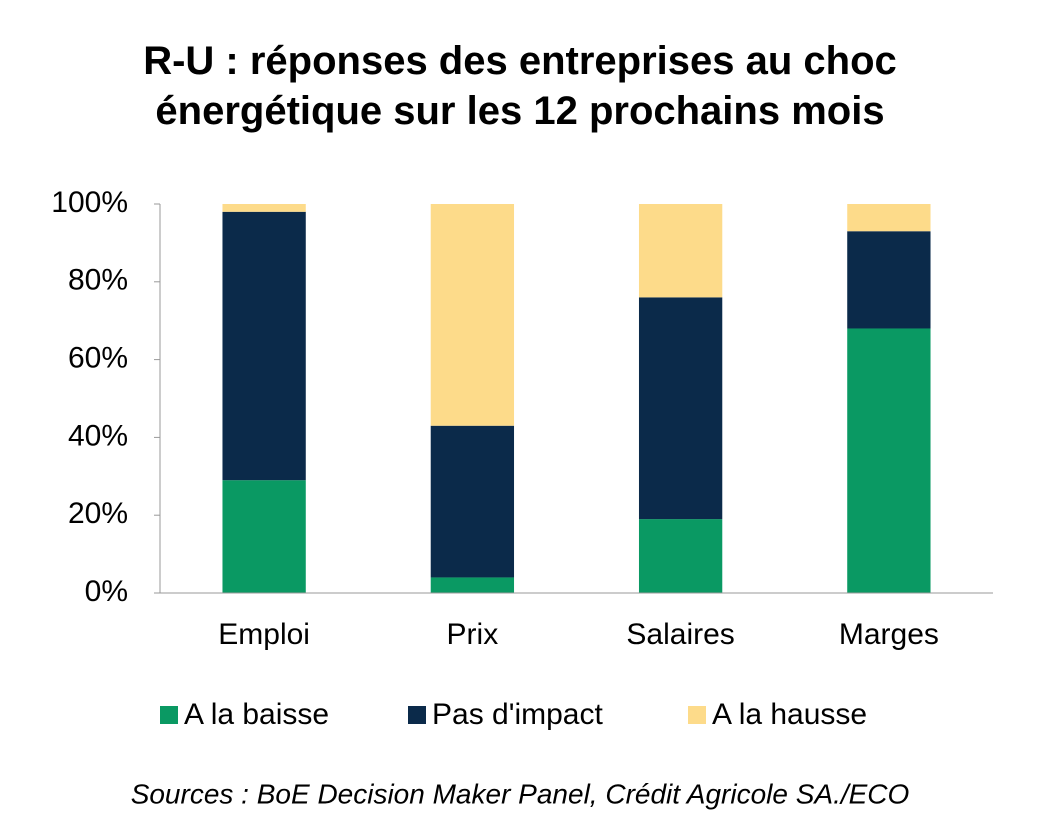 The image size is (1040, 833). Describe the element at coordinates (98, 513) in the screenshot. I see `y-tick-label: 20%` at that location.